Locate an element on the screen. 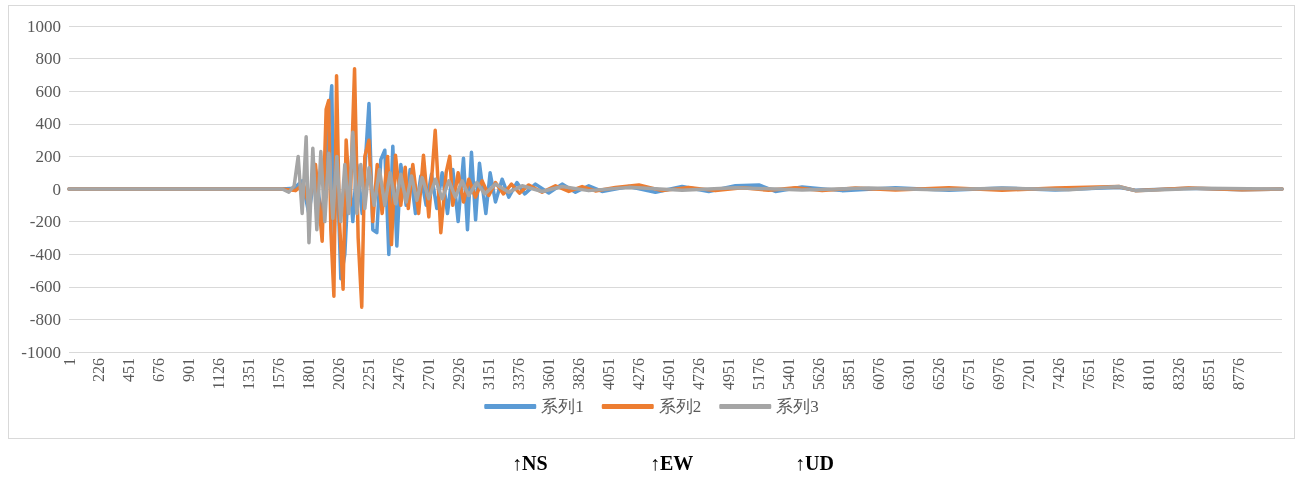 The height and width of the screenshot is (483, 1301). x-tick-label: 6751 is located at coordinates (969, 374).